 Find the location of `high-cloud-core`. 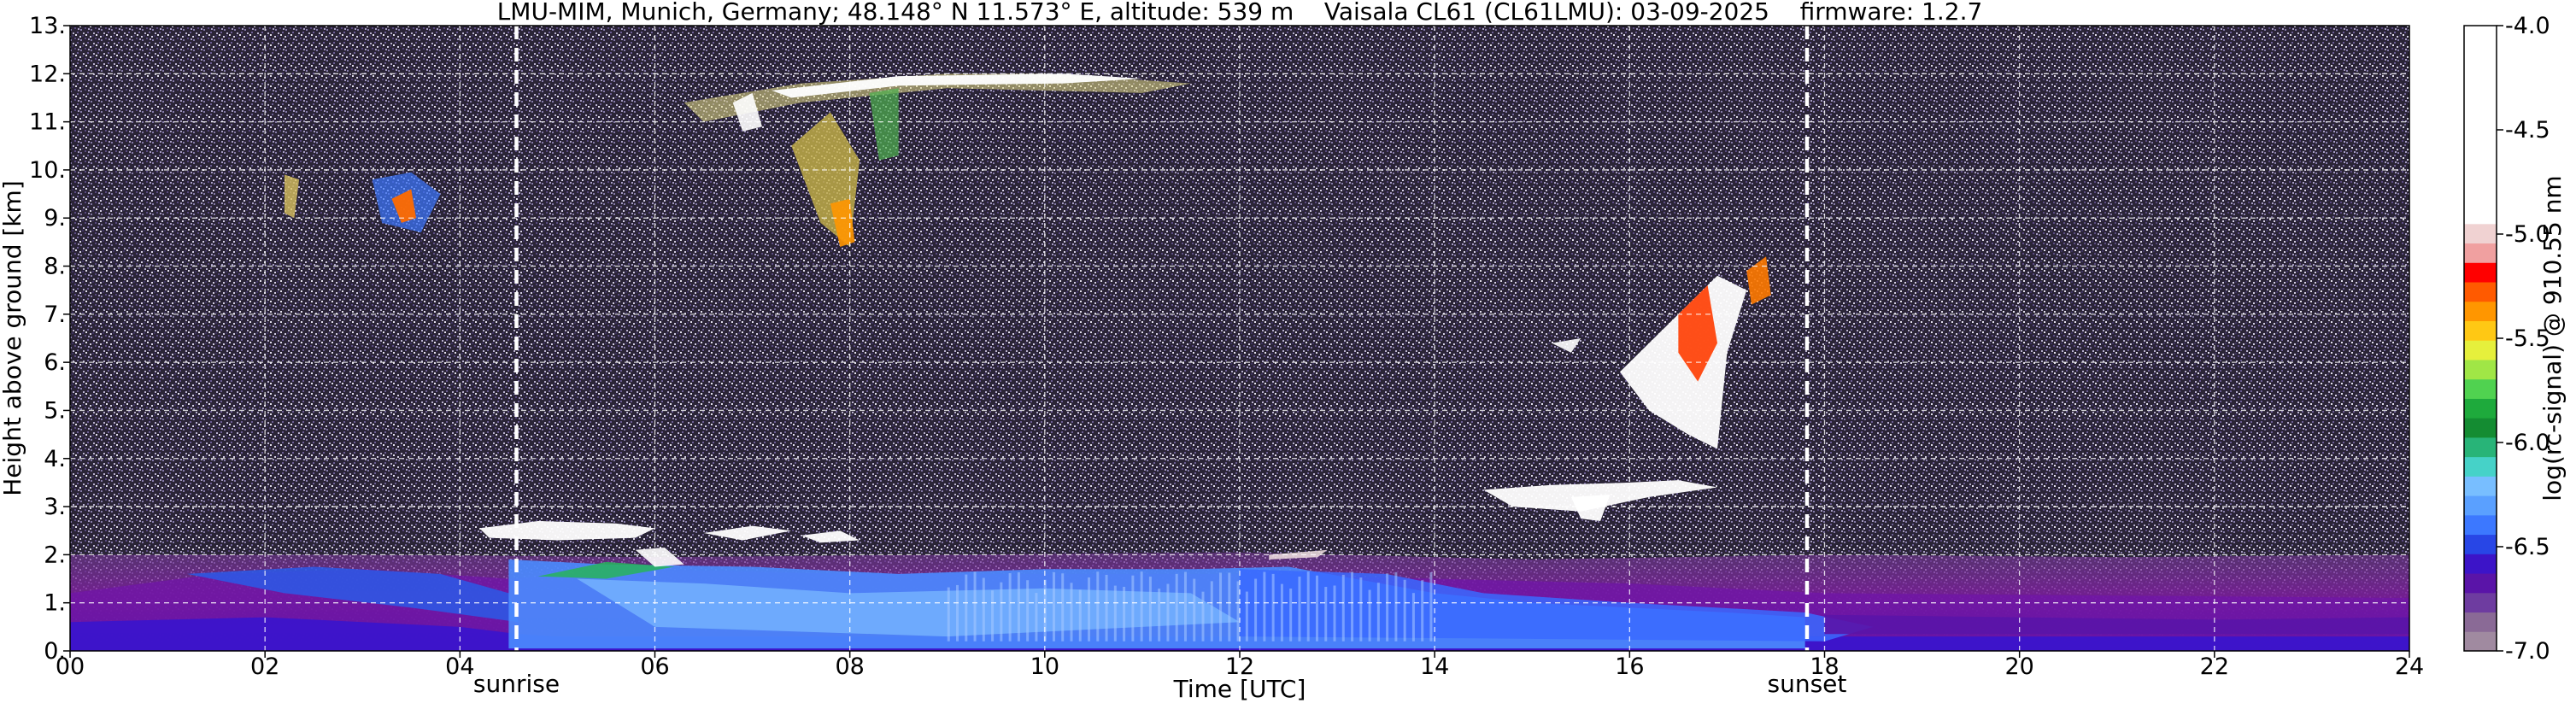

high-cloud-core is located at coordinates (403, 206).